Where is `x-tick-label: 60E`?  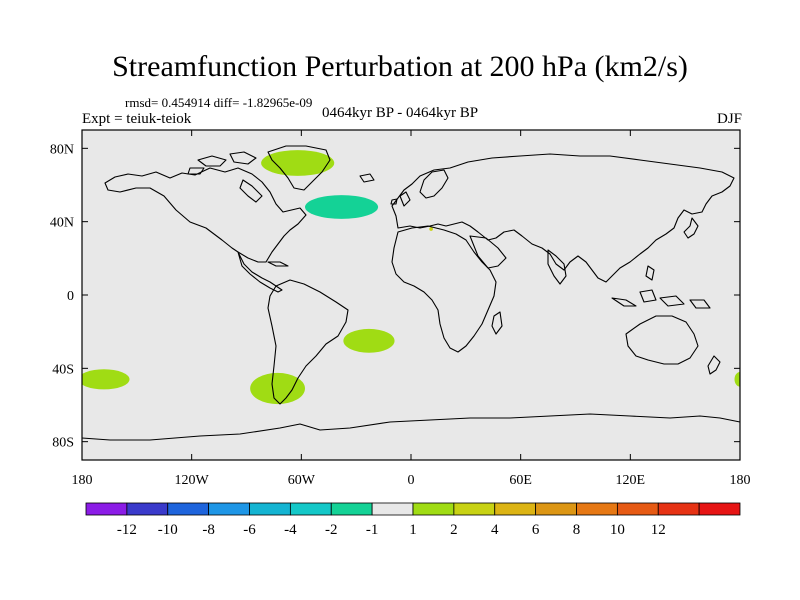 x-tick-label: 60E is located at coordinates (520, 480).